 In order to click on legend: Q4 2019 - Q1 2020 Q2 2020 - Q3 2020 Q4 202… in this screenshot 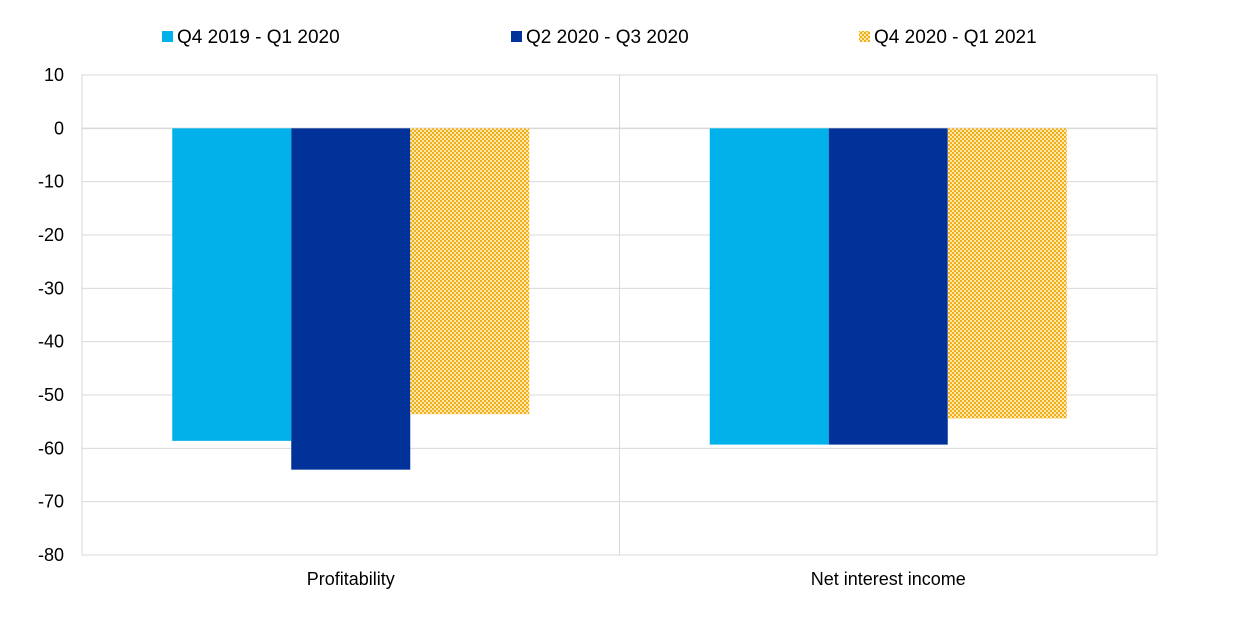, I will do `click(599, 37)`.